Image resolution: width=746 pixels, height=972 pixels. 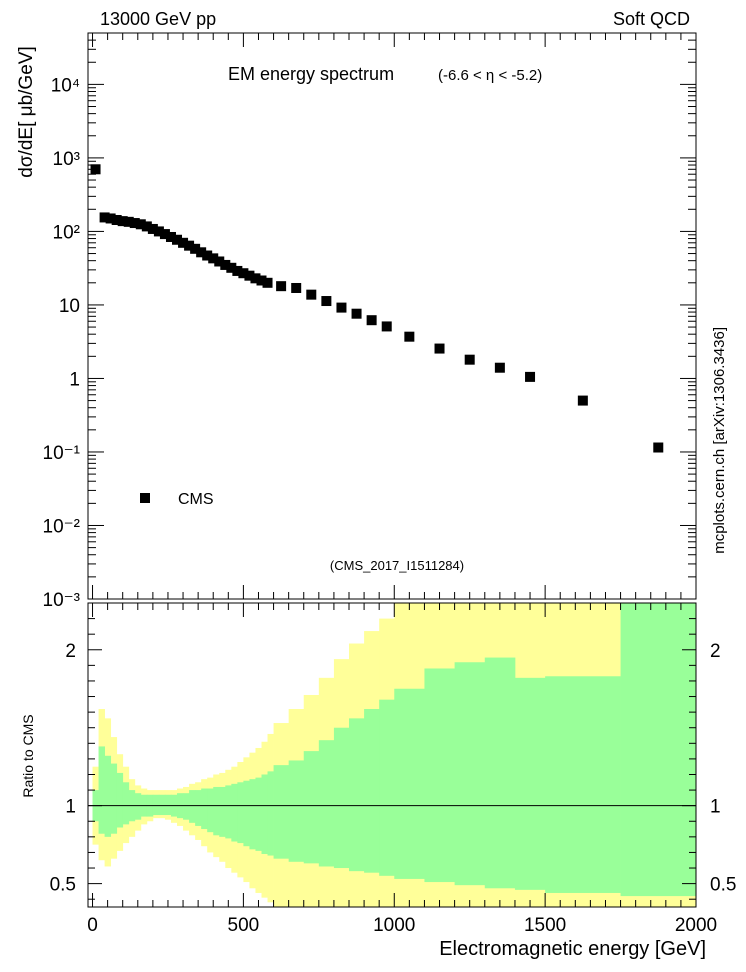 I want to click on ratio-tick-label-left: 2, so click(x=70, y=651).